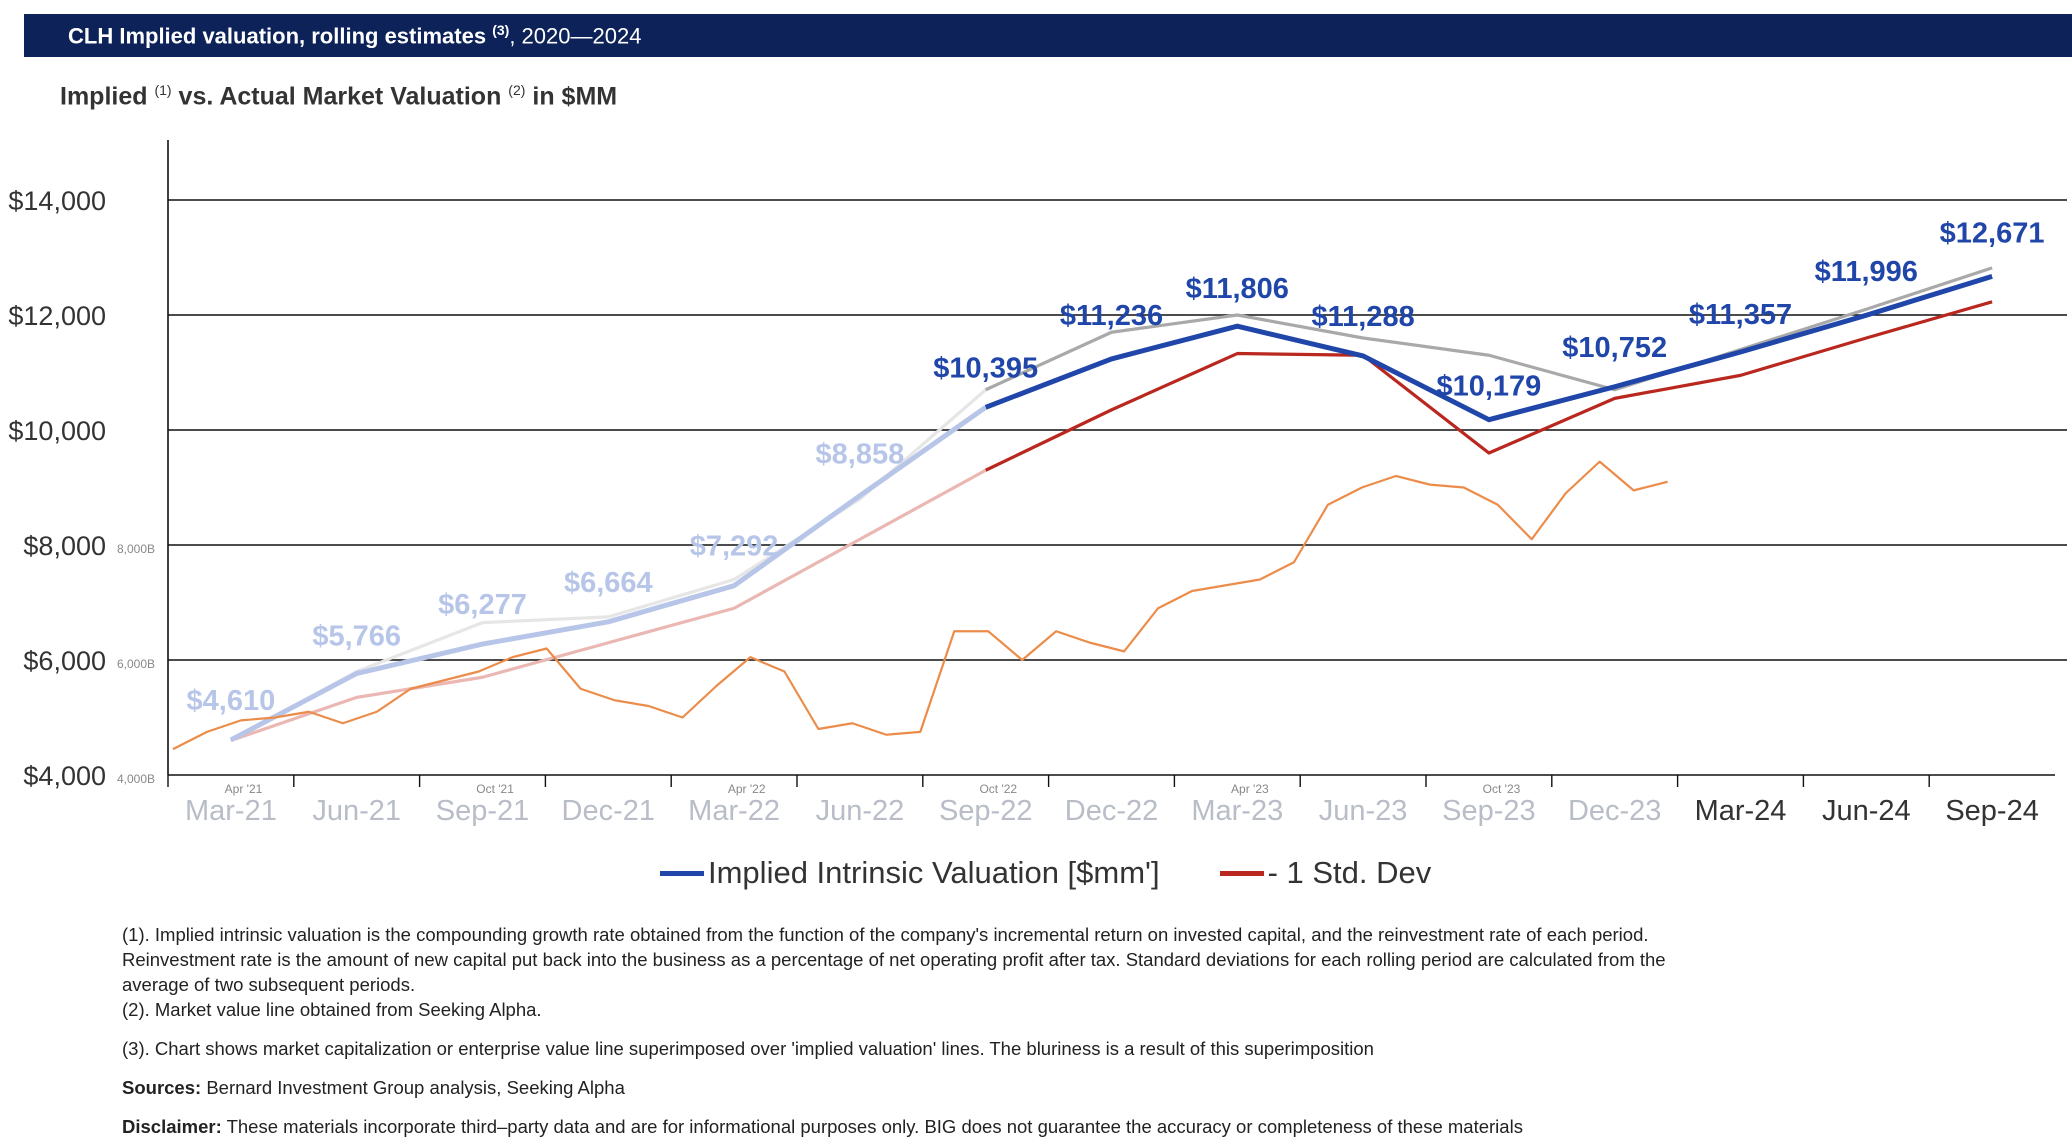 This screenshot has height=1146, width=2072. I want to click on y-tick-label: $6,000, so click(64, 661).